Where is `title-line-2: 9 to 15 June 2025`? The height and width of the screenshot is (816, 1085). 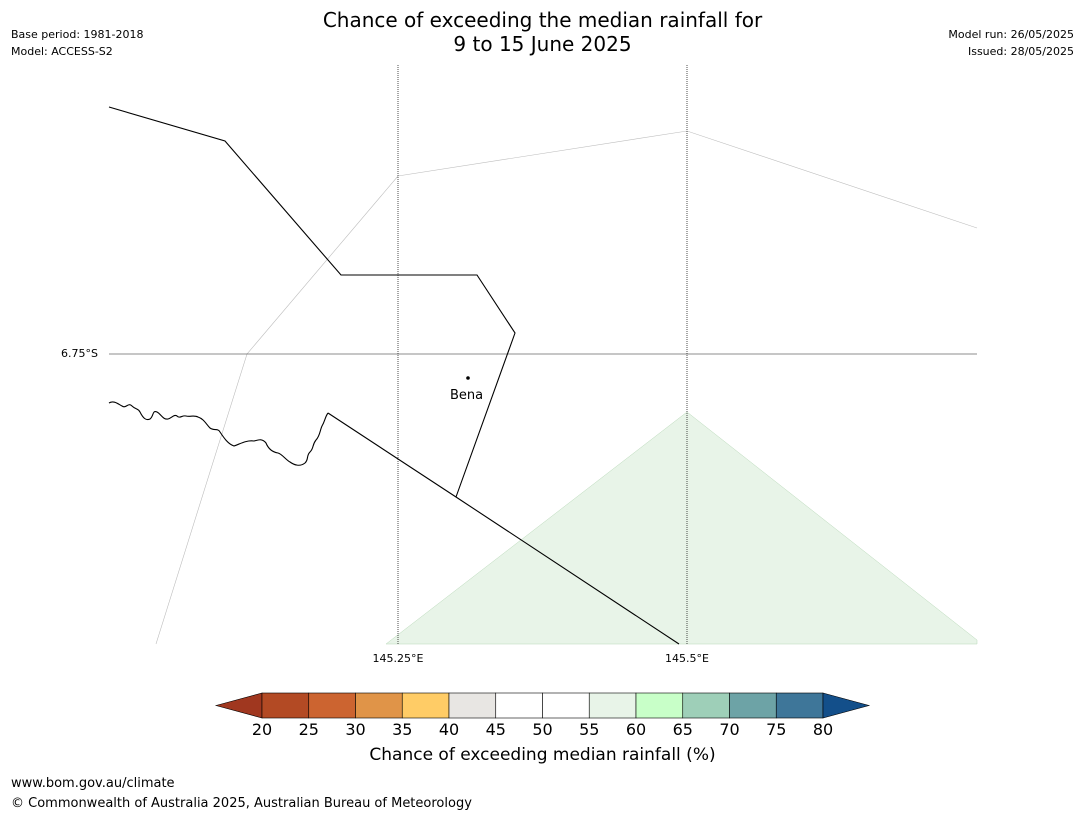 title-line-2: 9 to 15 June 2025 is located at coordinates (542, 44).